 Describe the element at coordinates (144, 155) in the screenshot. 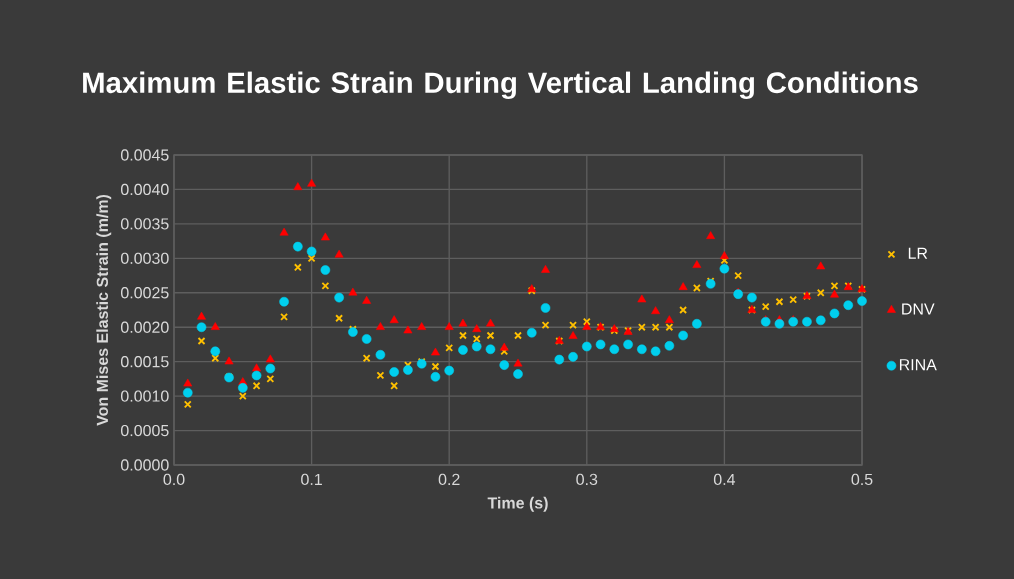

I see `y-tick-label: 0.0045` at that location.